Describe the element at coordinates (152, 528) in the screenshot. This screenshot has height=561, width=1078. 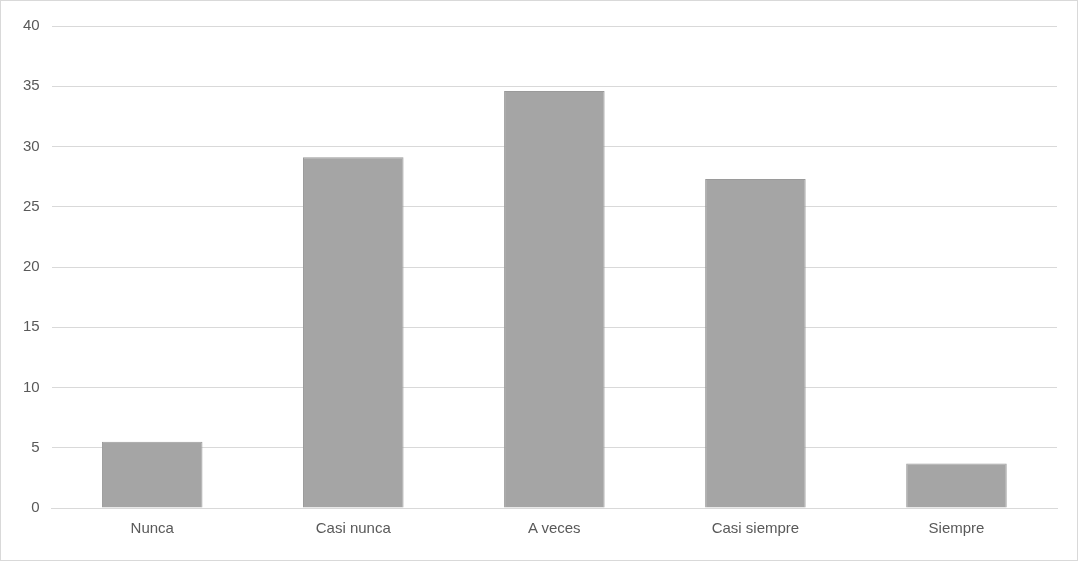
I see `x-tick-label: Nunca` at that location.